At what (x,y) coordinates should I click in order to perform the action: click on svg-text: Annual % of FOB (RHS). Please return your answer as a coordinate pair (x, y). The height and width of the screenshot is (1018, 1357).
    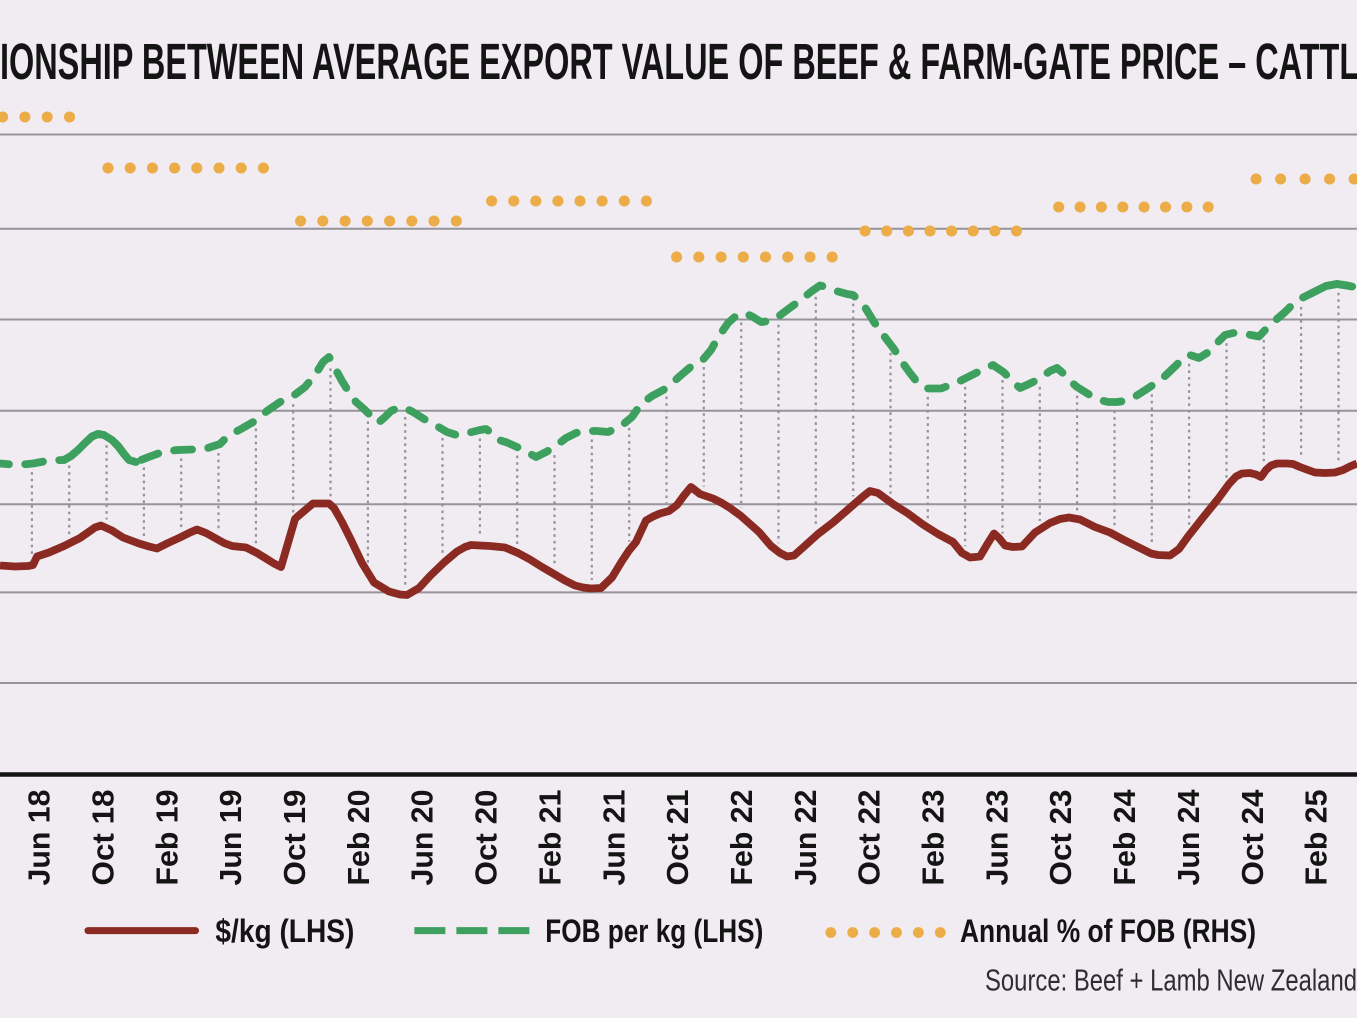
    Looking at the image, I should click on (1108, 931).